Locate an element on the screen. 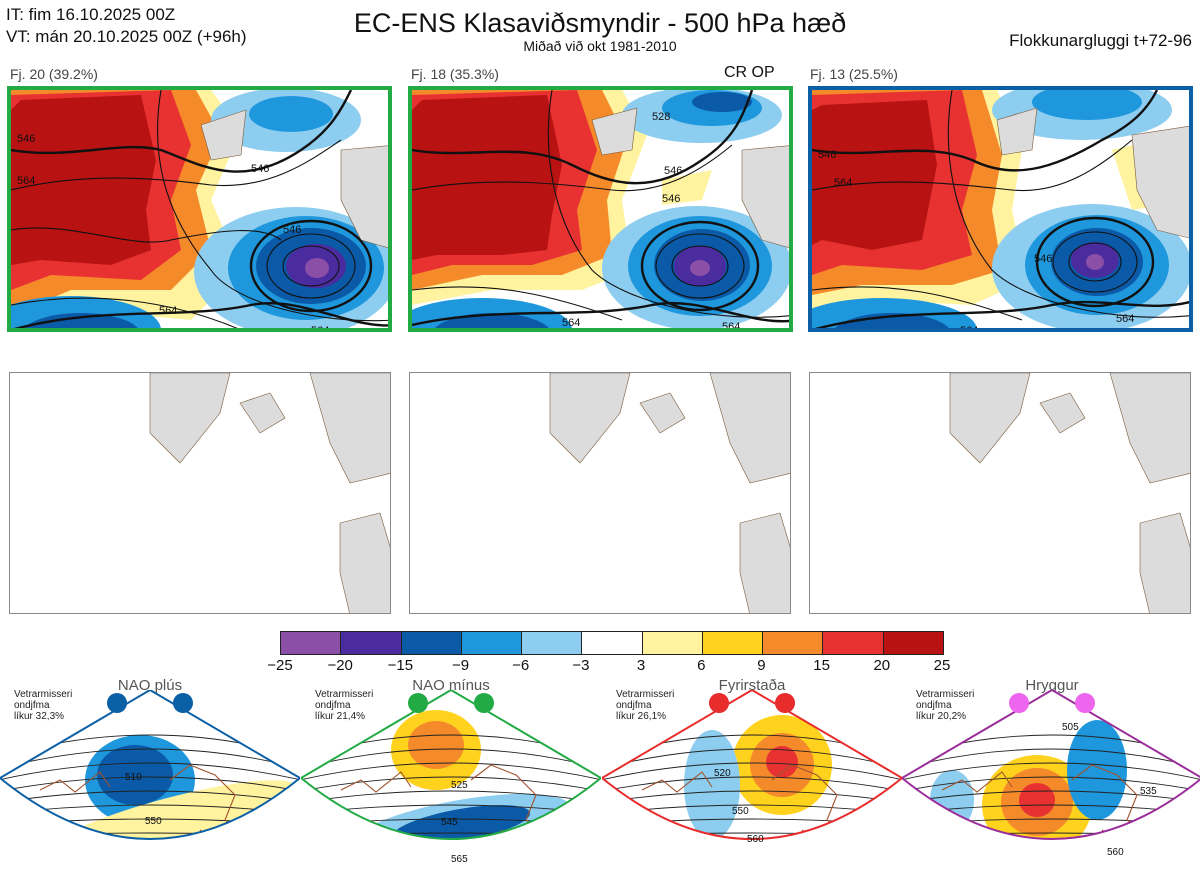 Image resolution: width=1200 pixels, height=871 pixels. colorbar-tick-label: 9 is located at coordinates (761, 665).